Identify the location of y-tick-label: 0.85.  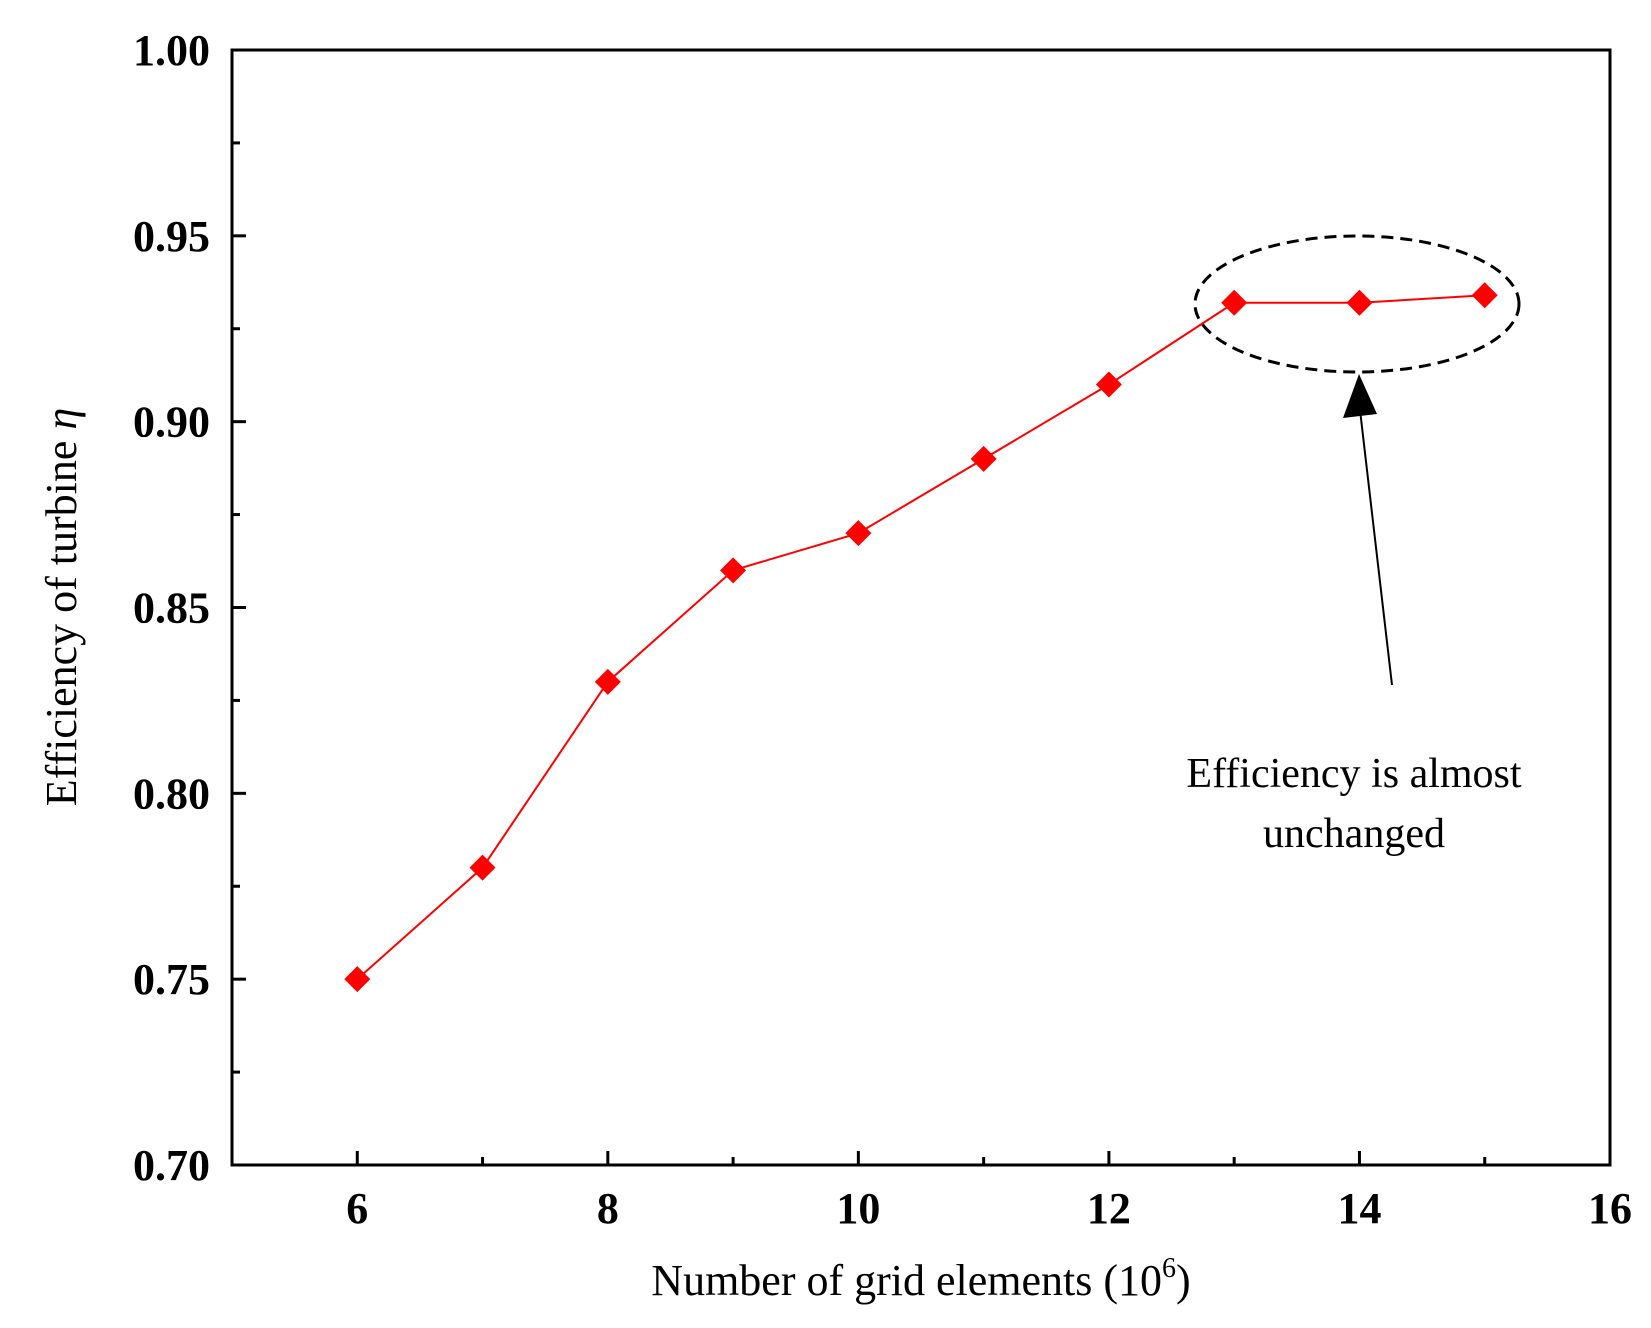
(171, 608).